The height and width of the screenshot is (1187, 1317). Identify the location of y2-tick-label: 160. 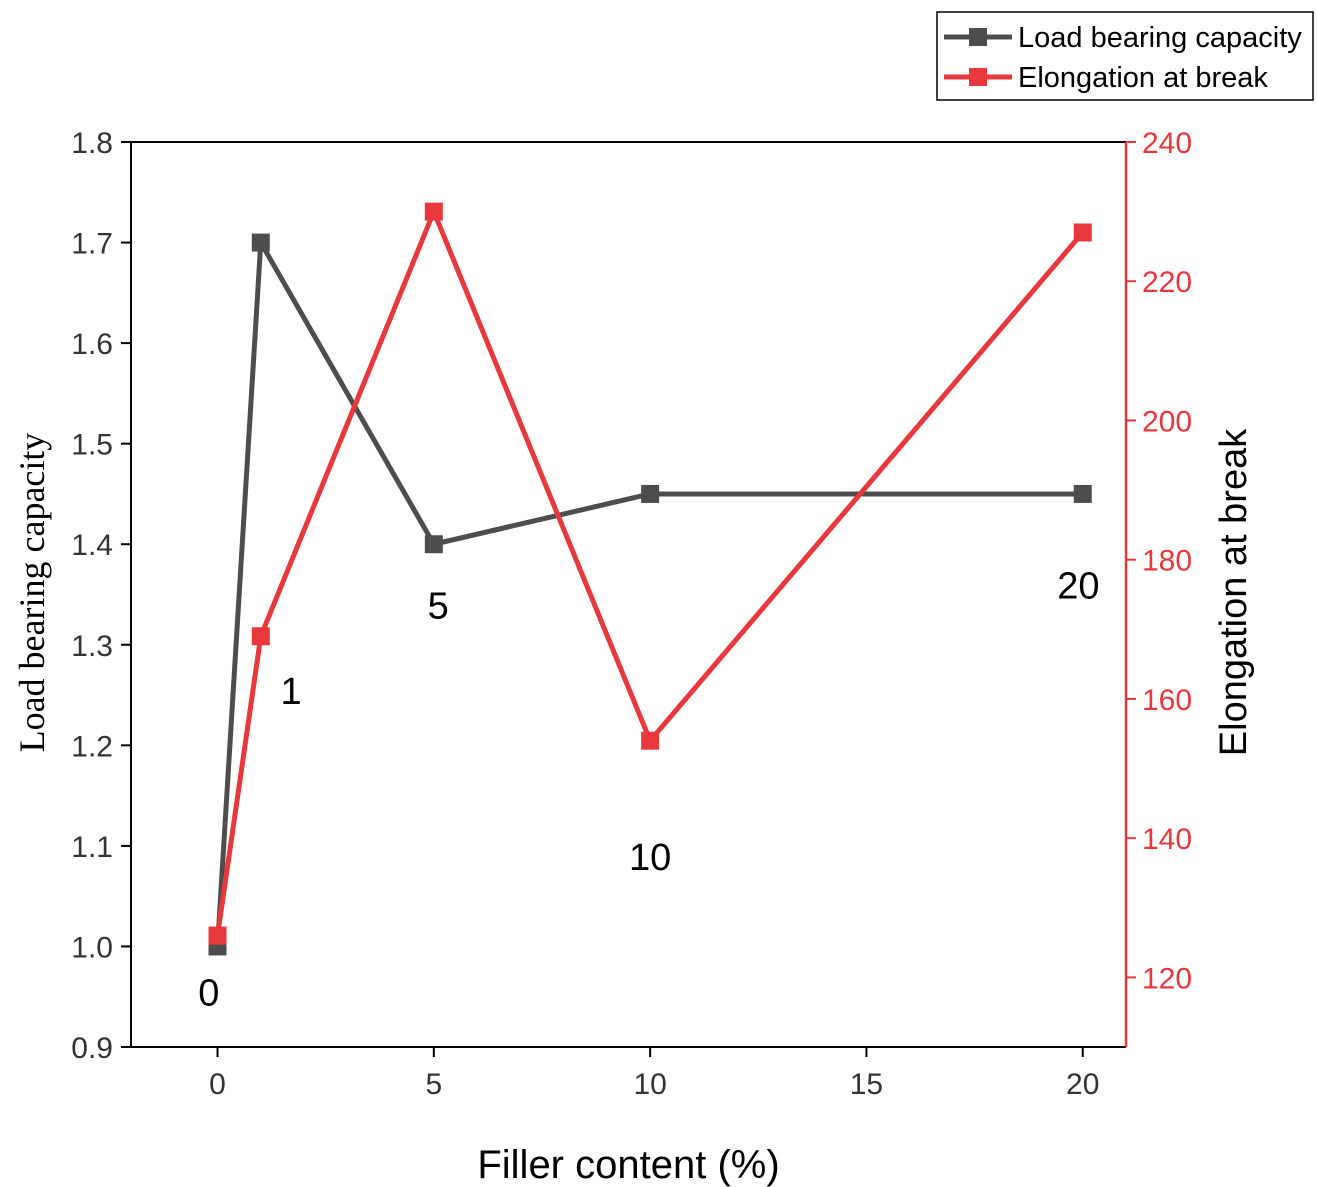
(1167, 700).